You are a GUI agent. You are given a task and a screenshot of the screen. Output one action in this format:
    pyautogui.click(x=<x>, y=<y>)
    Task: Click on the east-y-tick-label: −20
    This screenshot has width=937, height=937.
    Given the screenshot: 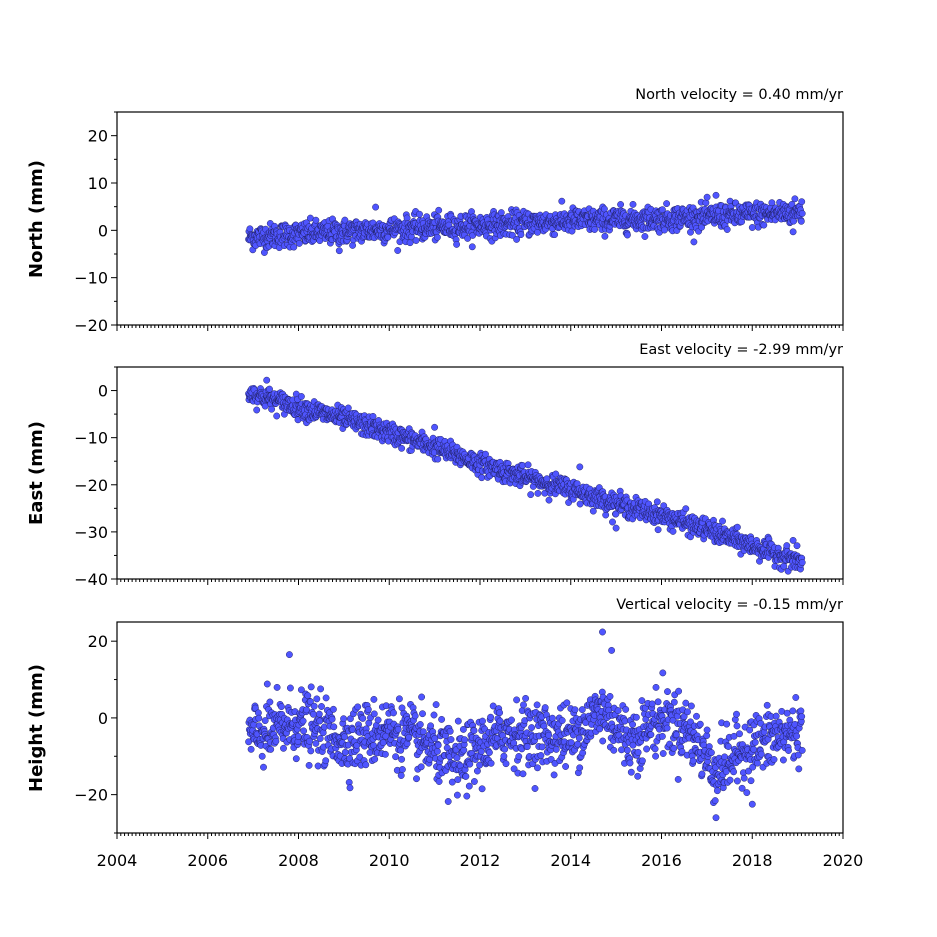 What is the action you would take?
    pyautogui.click(x=91, y=485)
    